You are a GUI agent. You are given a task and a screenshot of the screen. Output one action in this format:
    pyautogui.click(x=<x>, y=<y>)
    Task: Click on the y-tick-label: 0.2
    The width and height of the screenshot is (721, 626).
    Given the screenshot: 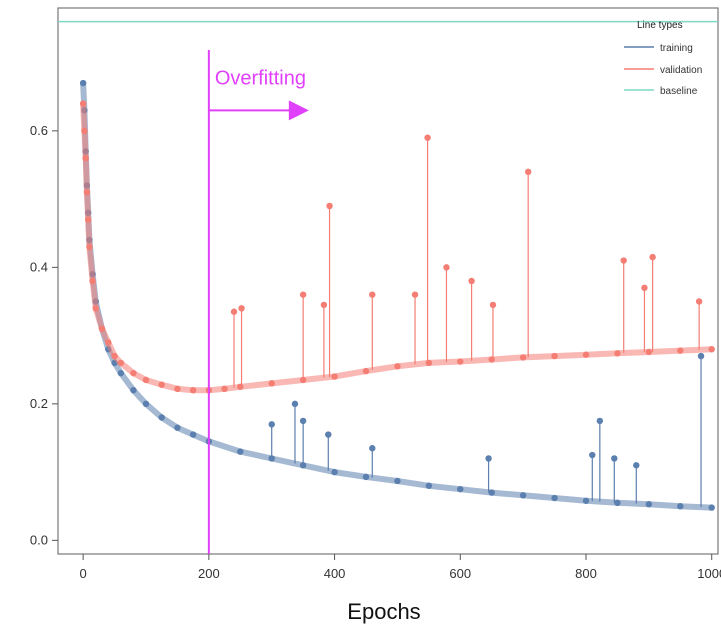 What is the action you would take?
    pyautogui.click(x=39, y=403)
    